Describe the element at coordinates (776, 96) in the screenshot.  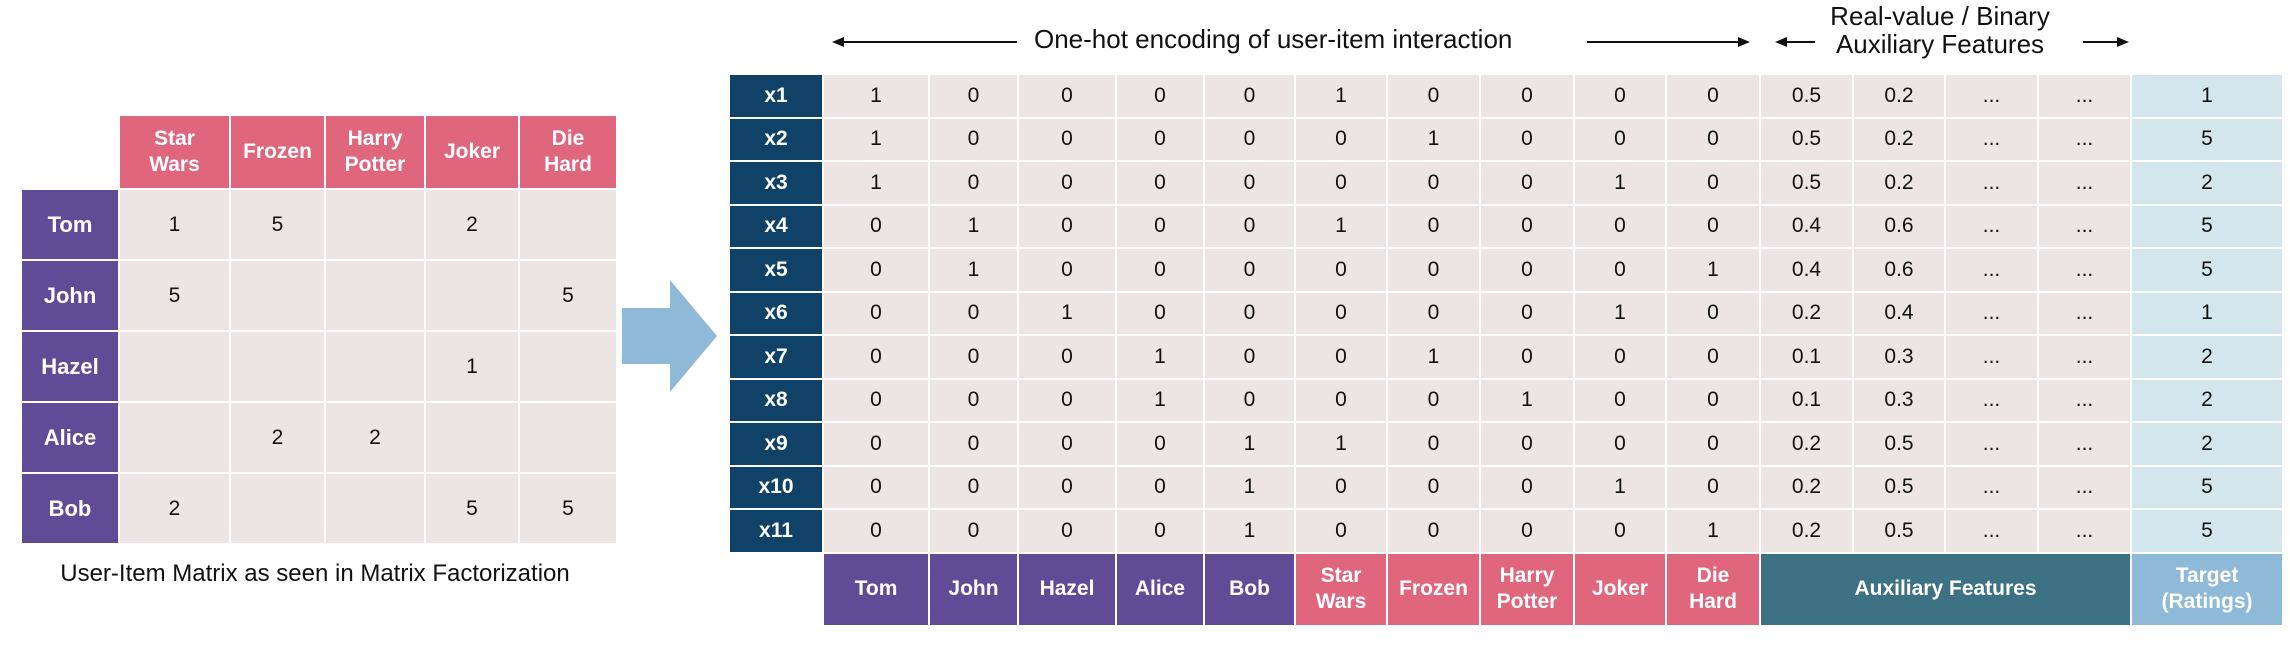
I see `row-id: x1` at that location.